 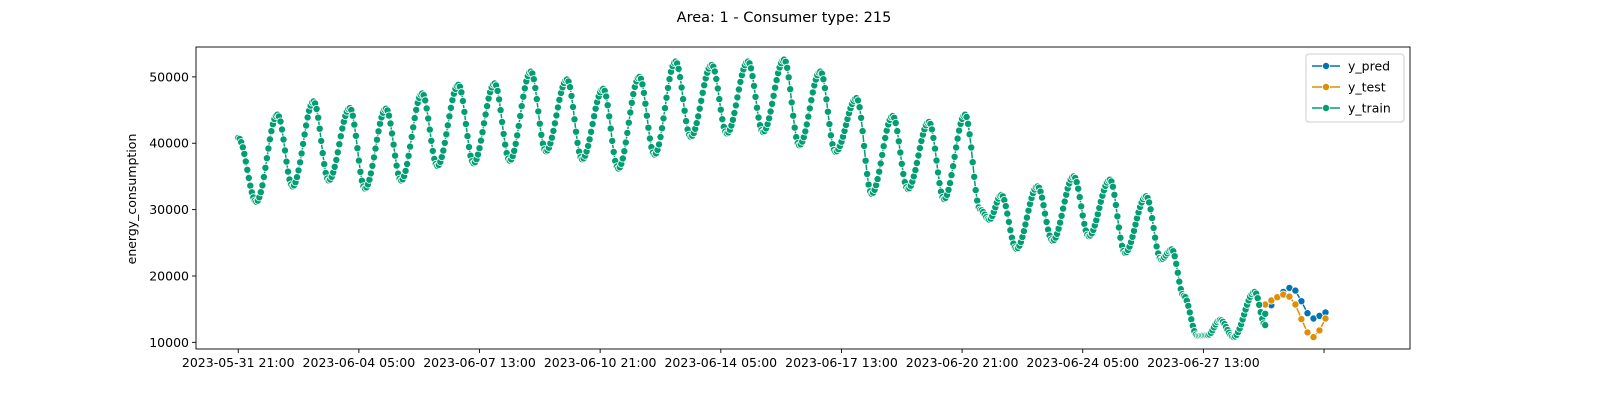 What do you see at coordinates (172, 209) in the screenshot?
I see `y-axis: 10000 20000 30000 40000 50000` at bounding box center [172, 209].